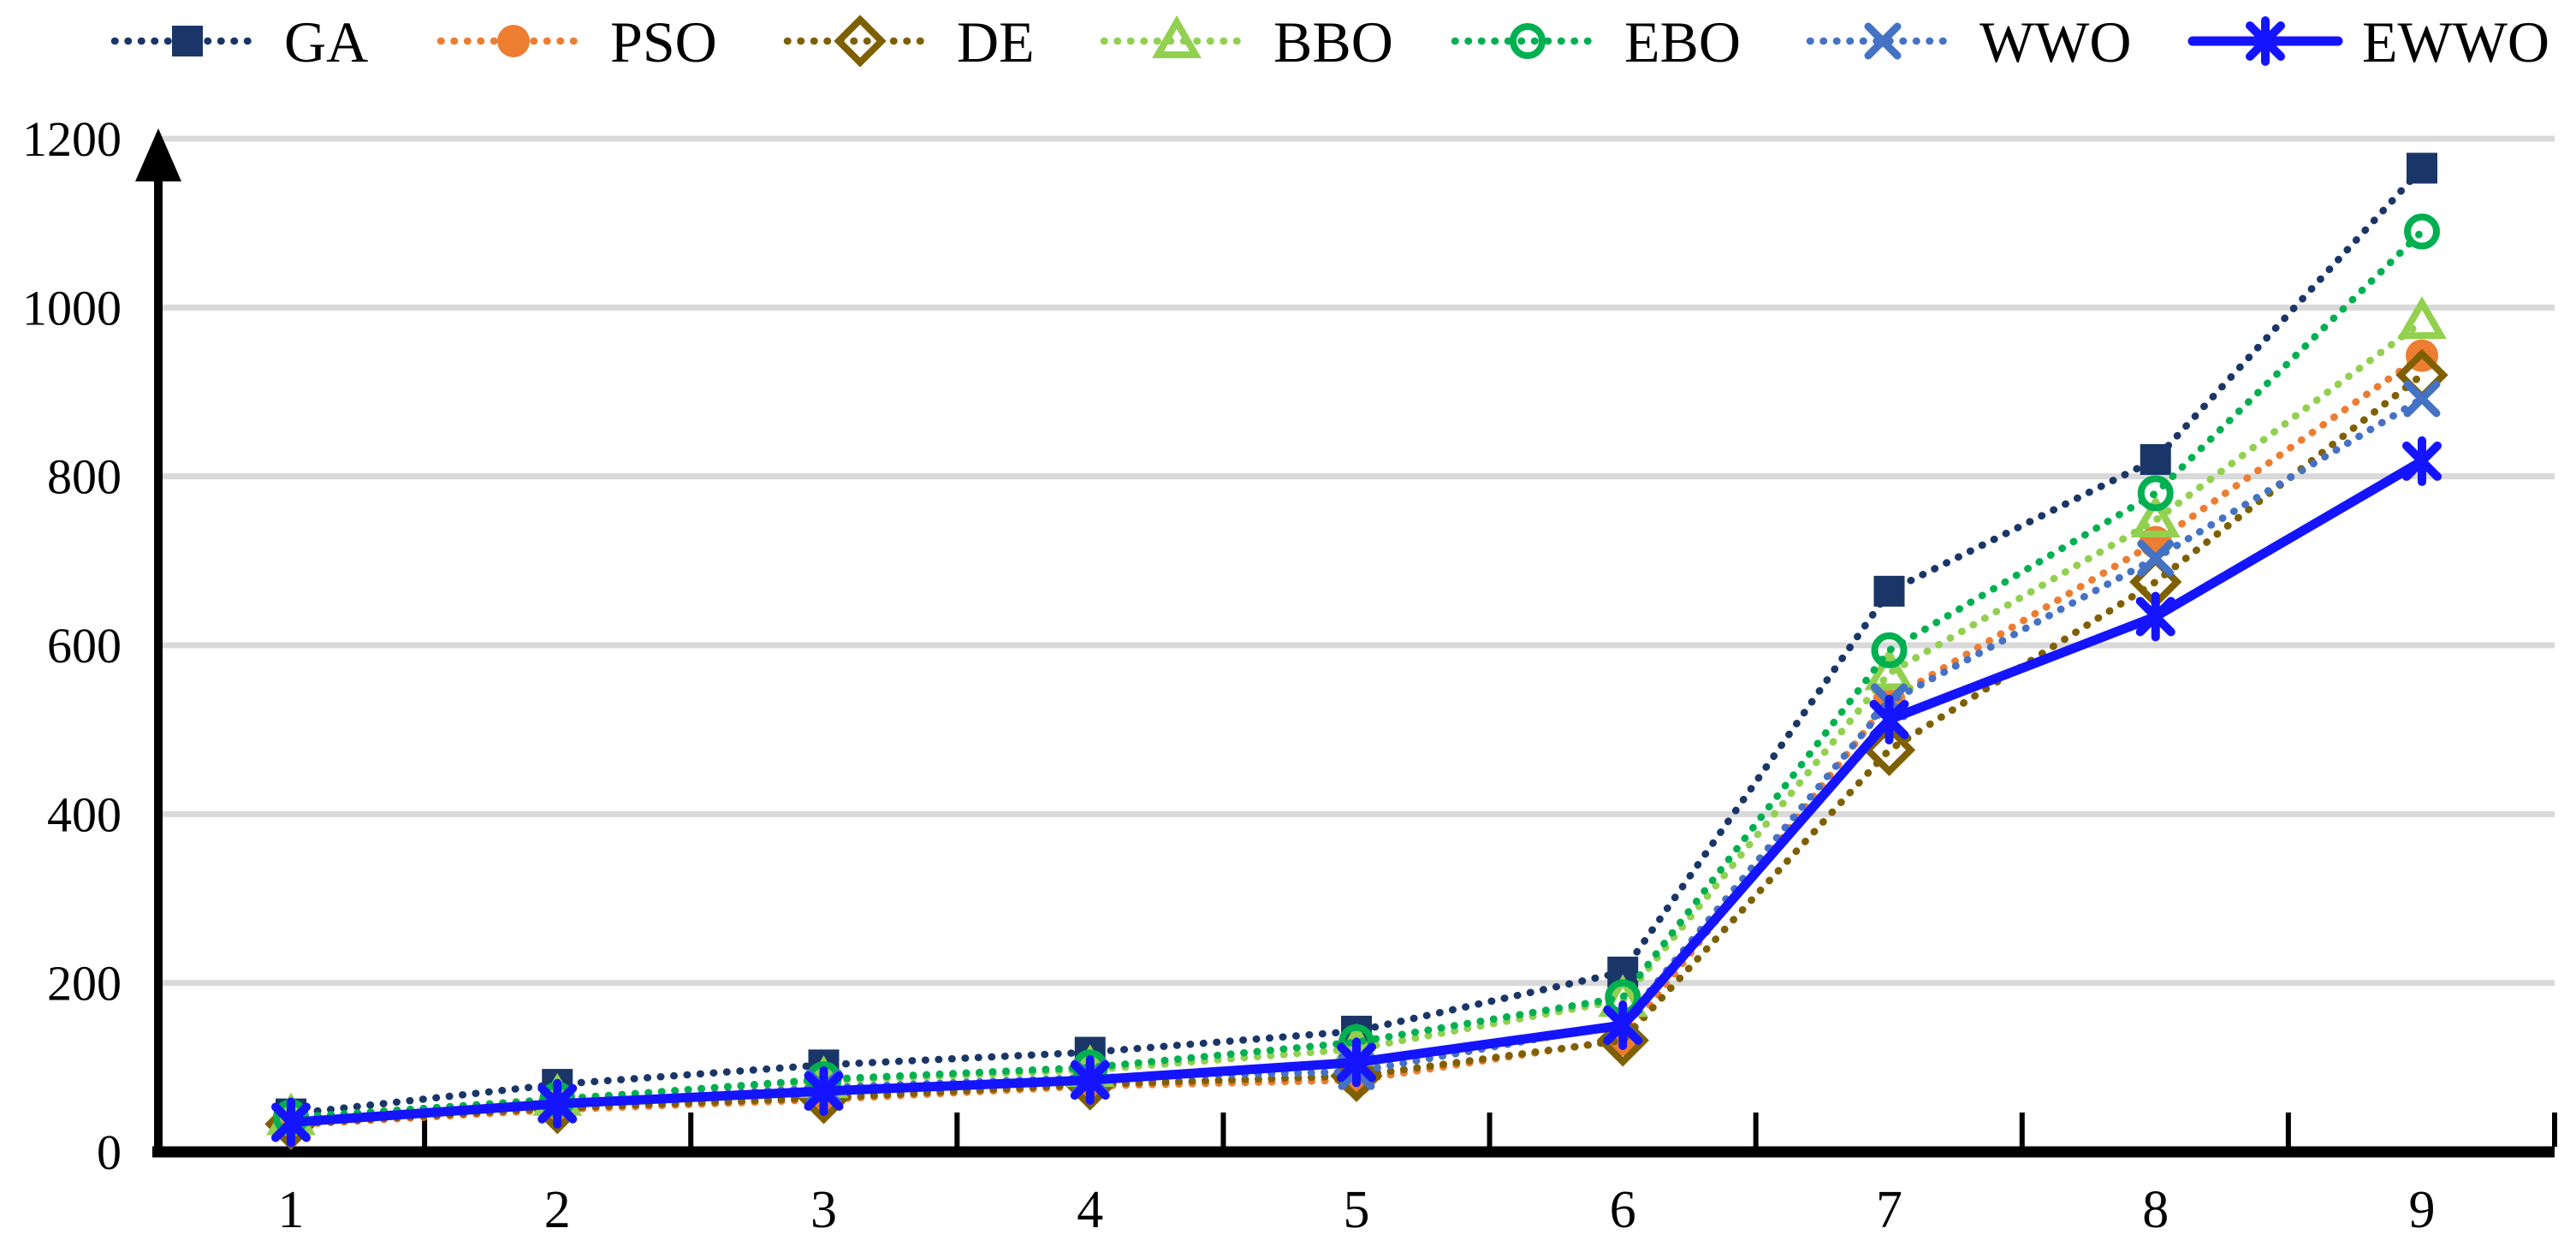 Image resolution: width=2576 pixels, height=1252 pixels. I want to click on y-tick-label-200: 200, so click(84, 984).